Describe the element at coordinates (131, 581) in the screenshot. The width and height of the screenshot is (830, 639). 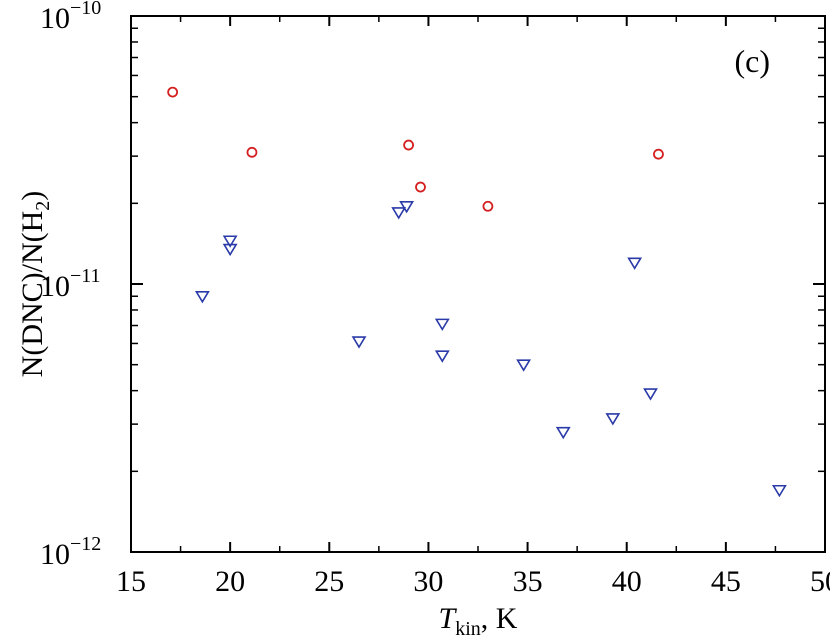
I see `x-tick-label: 15` at that location.